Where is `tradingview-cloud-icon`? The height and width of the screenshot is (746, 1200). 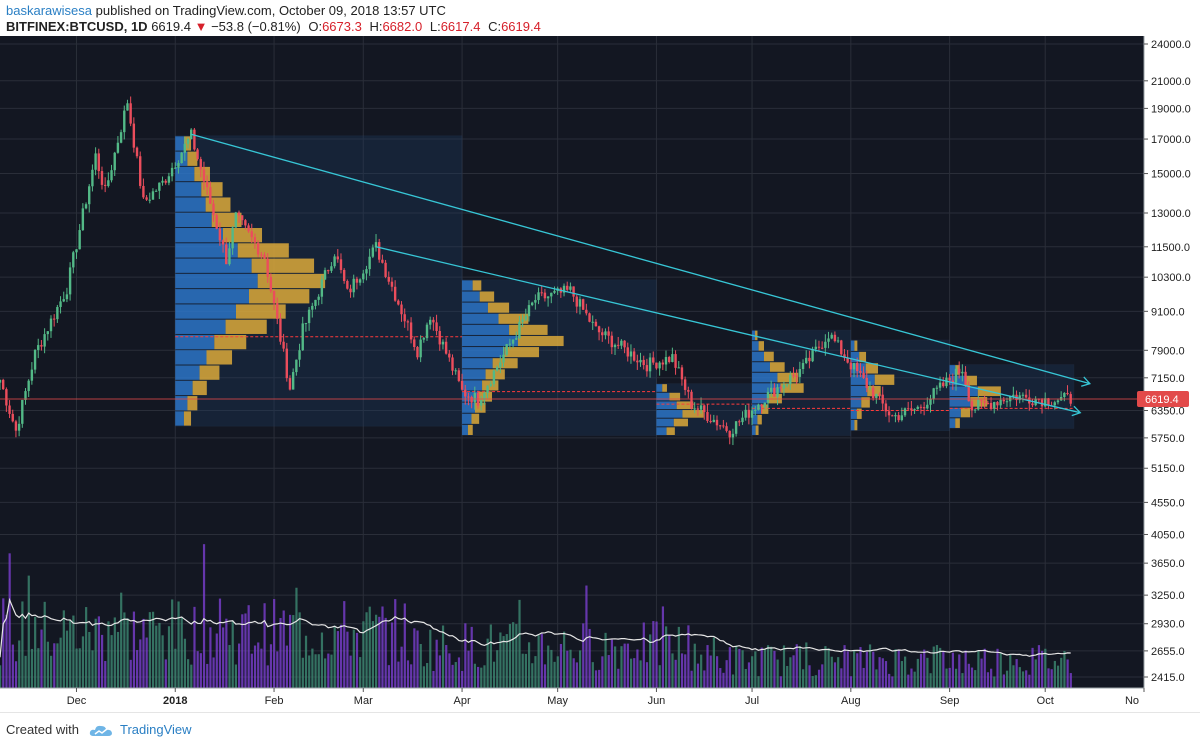
tradingview-cloud-icon is located at coordinates (100, 730).